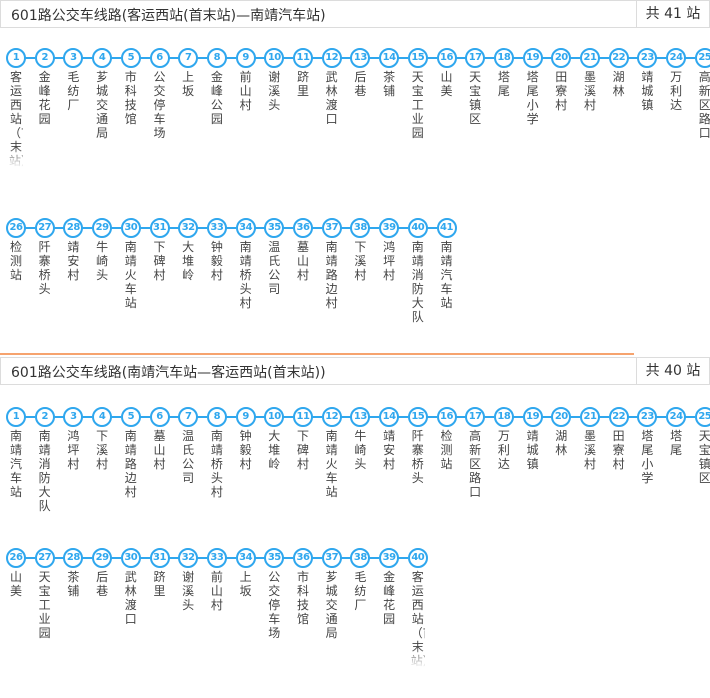 The width and height of the screenshot is (710, 698). I want to click on bus-stop: 41 南靖汽车站, so click(450, 293).